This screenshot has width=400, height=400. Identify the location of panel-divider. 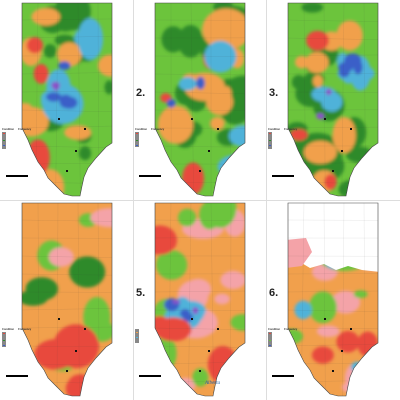
(200, 200).